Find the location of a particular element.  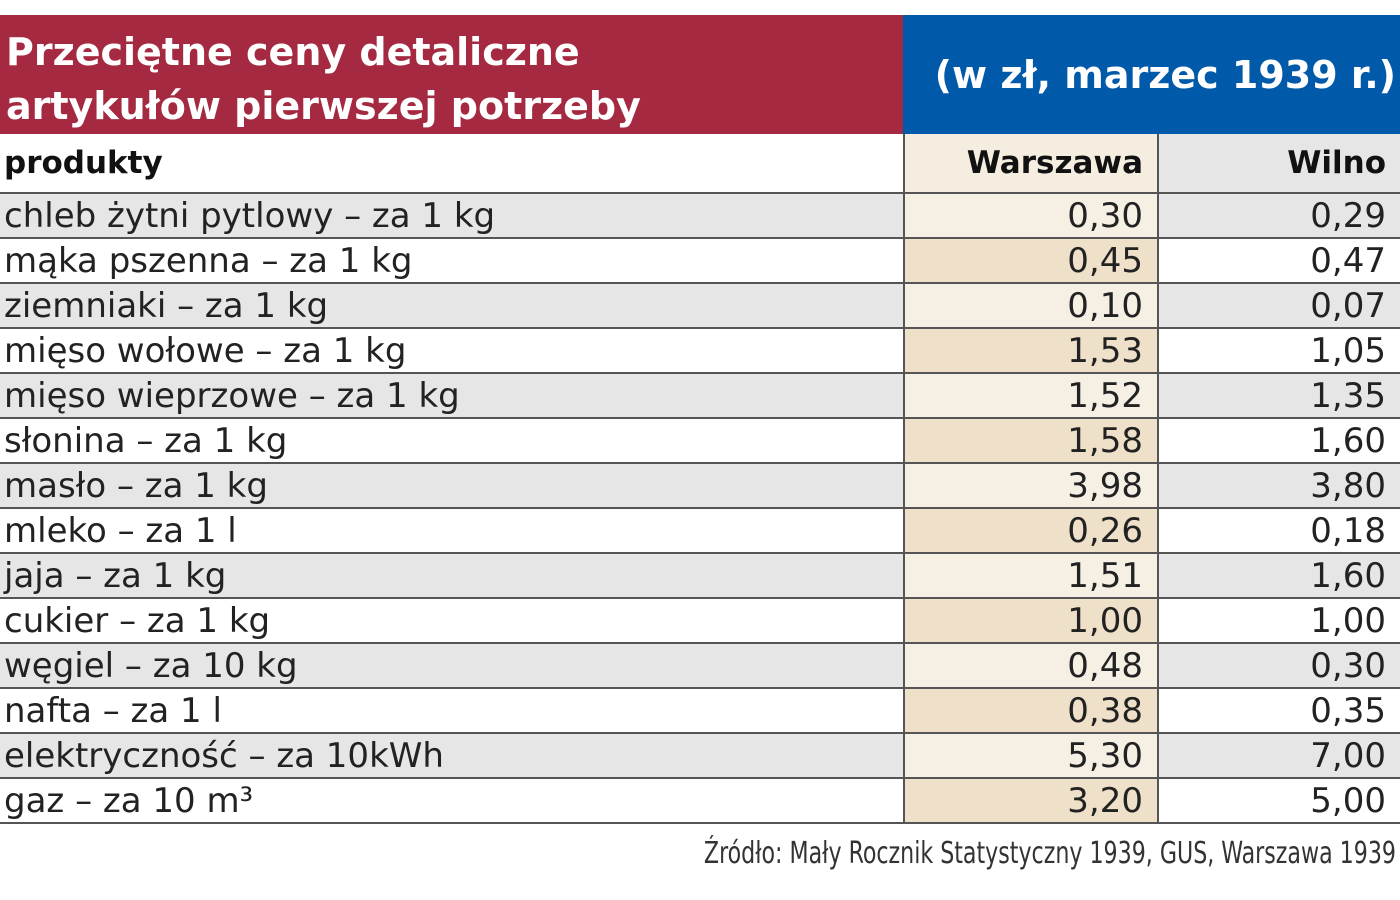

title-line: artykułów pierwszej potrzeby is located at coordinates (323, 106).